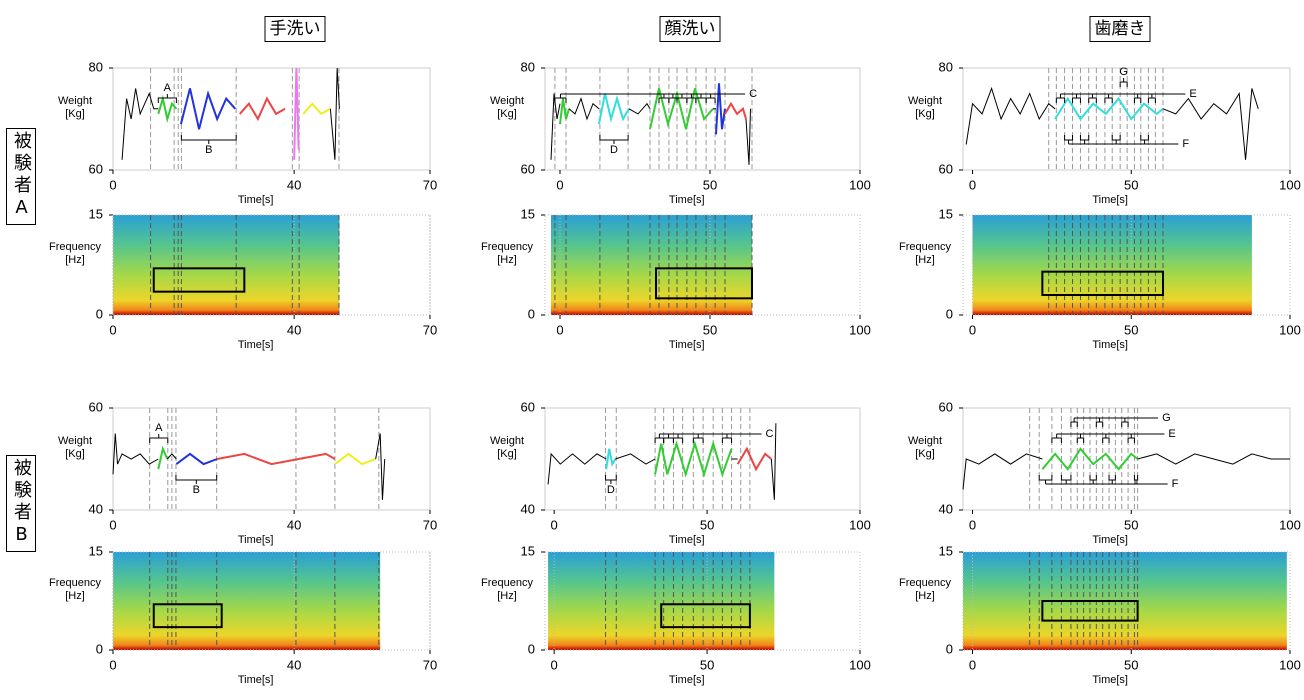  Describe the element at coordinates (1171, 434) in the screenshot. I see `annotation-label: E` at that location.